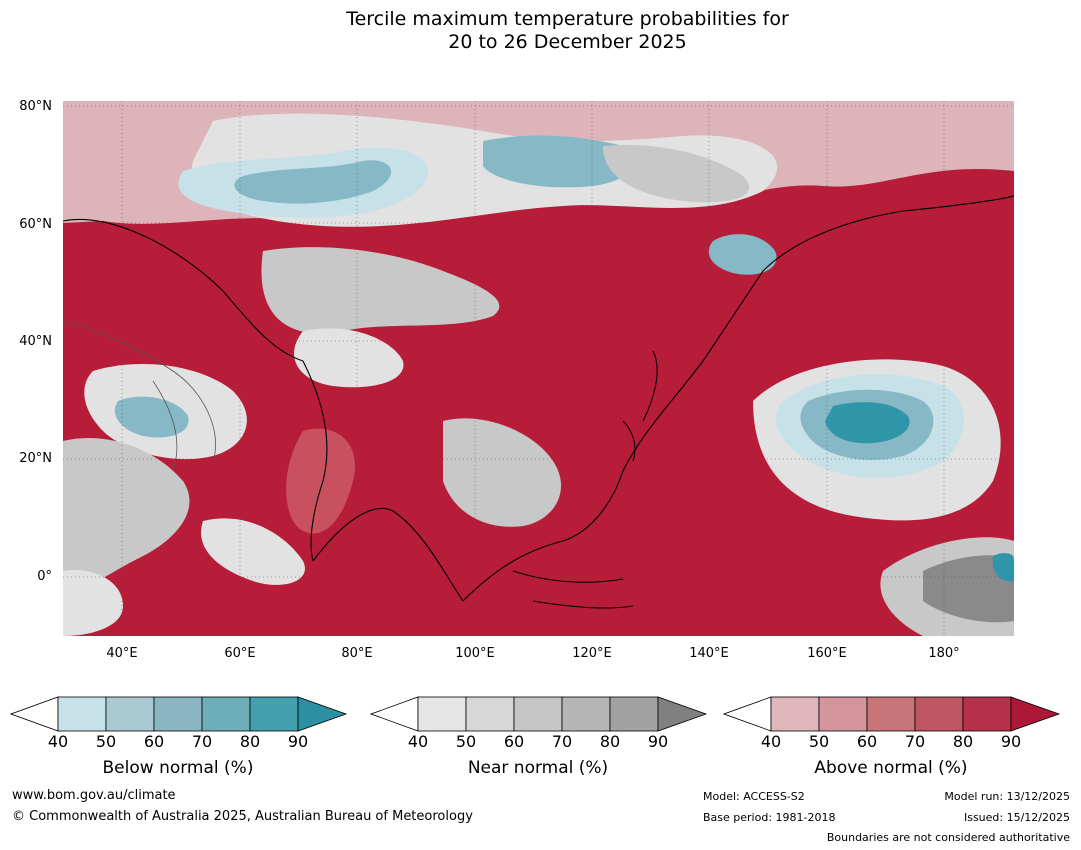 The height and width of the screenshot is (850, 1081). I want to click on near-tick-40: 40, so click(418, 741).